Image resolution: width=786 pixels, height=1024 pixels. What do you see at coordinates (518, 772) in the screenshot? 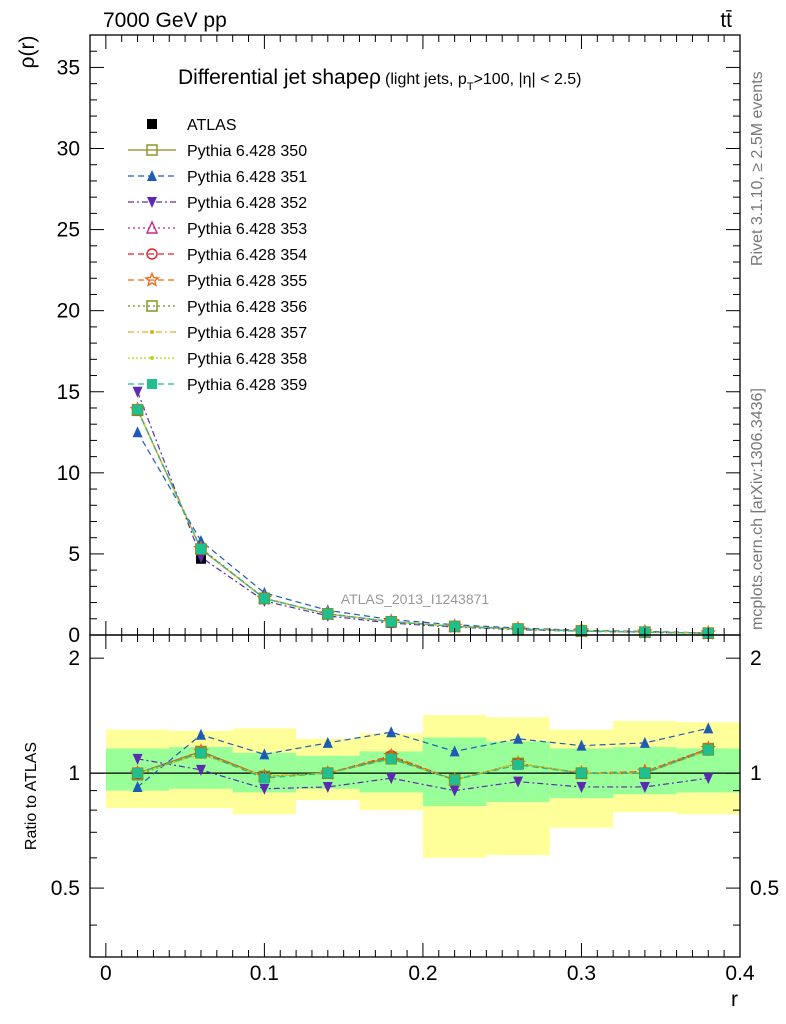
I see `uncertainty-band-inner` at bounding box center [518, 772].